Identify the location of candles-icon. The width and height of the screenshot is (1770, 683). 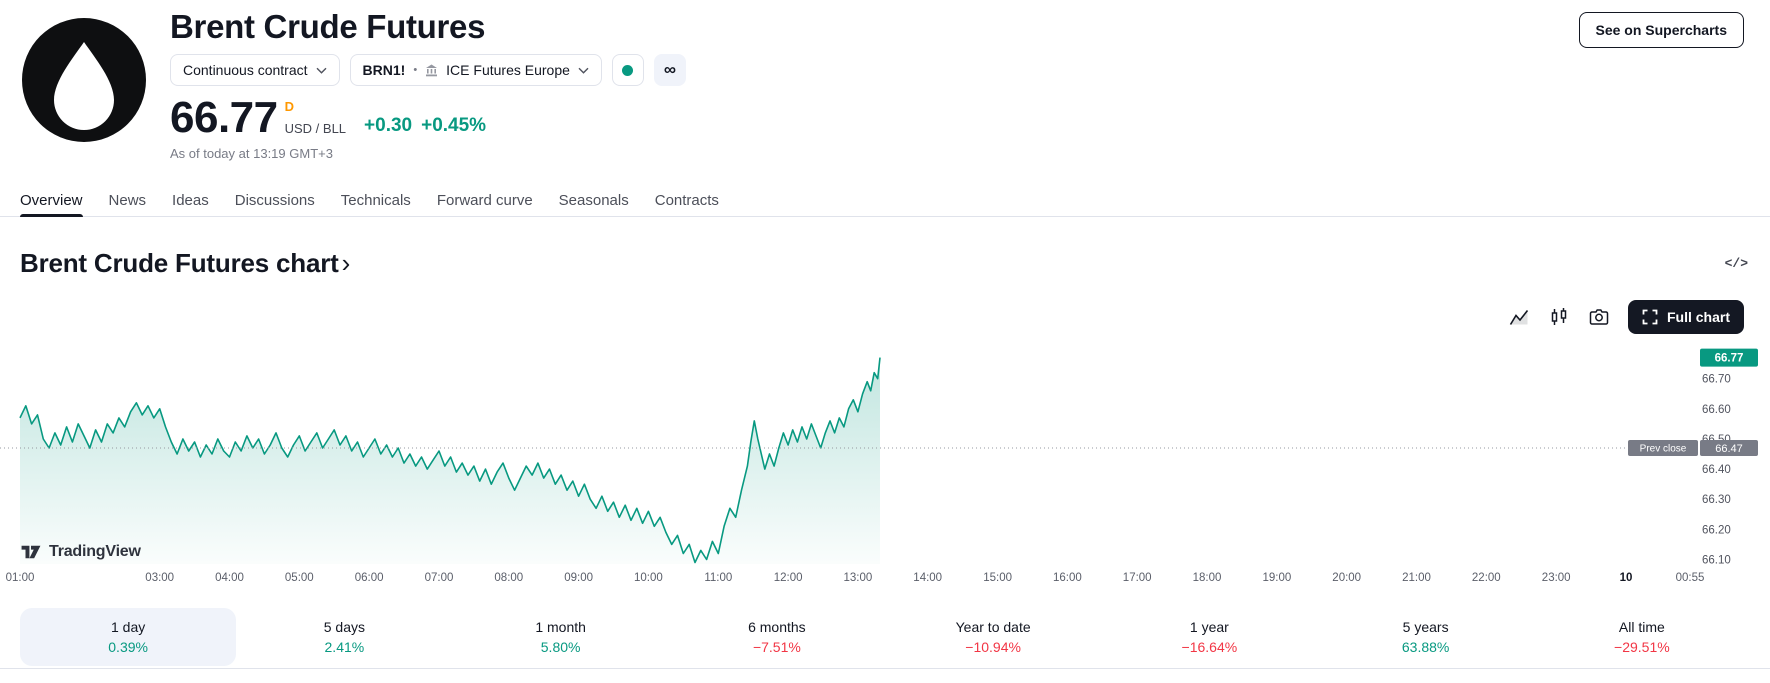
(1559, 316).